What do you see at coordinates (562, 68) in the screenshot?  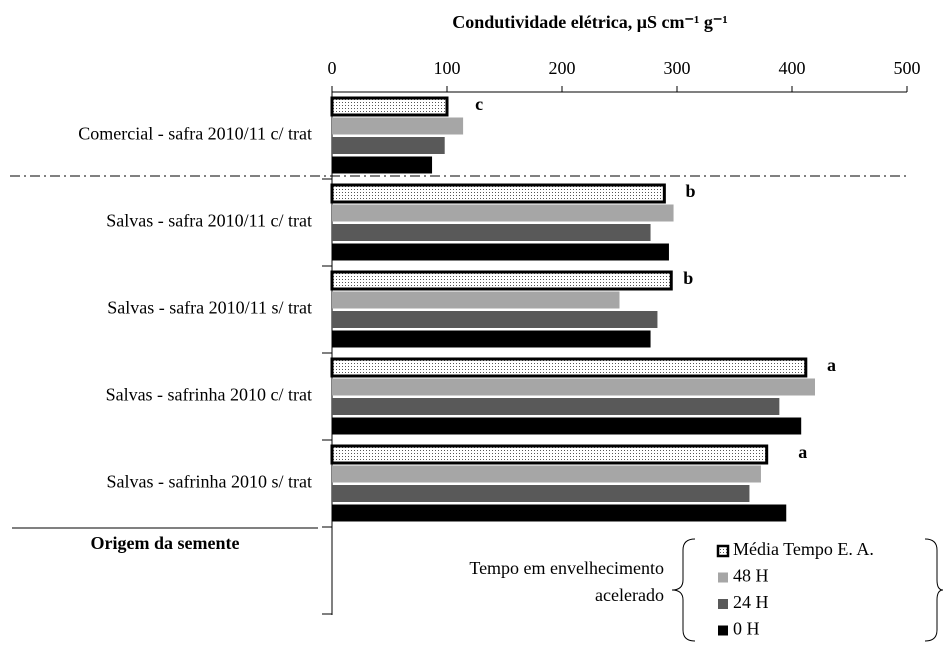 I see `x-tick-label: 200` at bounding box center [562, 68].